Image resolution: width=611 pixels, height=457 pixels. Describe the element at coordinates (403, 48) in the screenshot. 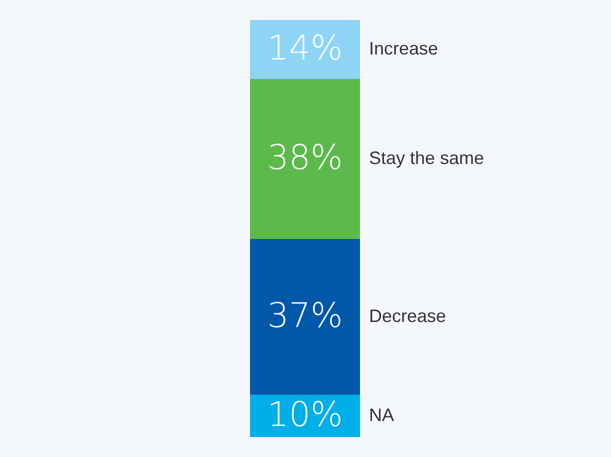

I see `series-label: Increase` at that location.